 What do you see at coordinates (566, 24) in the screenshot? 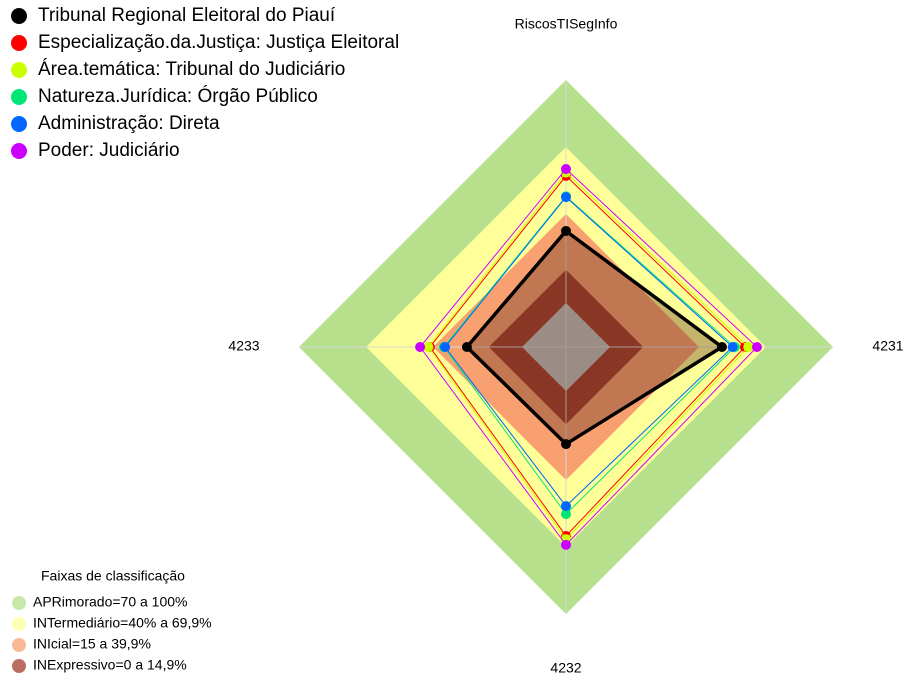
I see `axis-label: RiscosTISegInfo` at bounding box center [566, 24].